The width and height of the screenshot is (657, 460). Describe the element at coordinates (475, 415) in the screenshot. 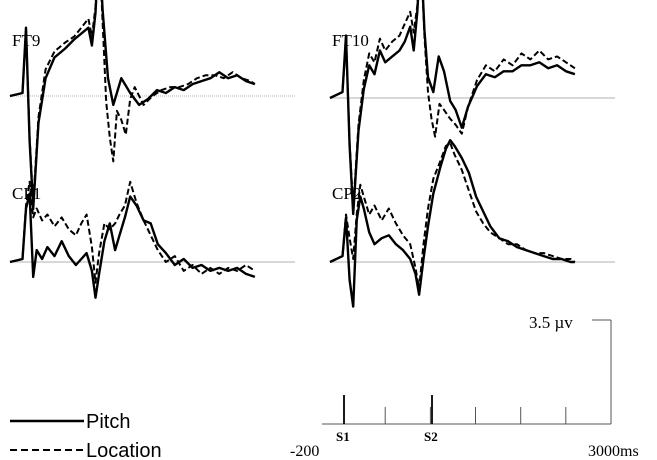

I see `time-axis-ticks` at that location.